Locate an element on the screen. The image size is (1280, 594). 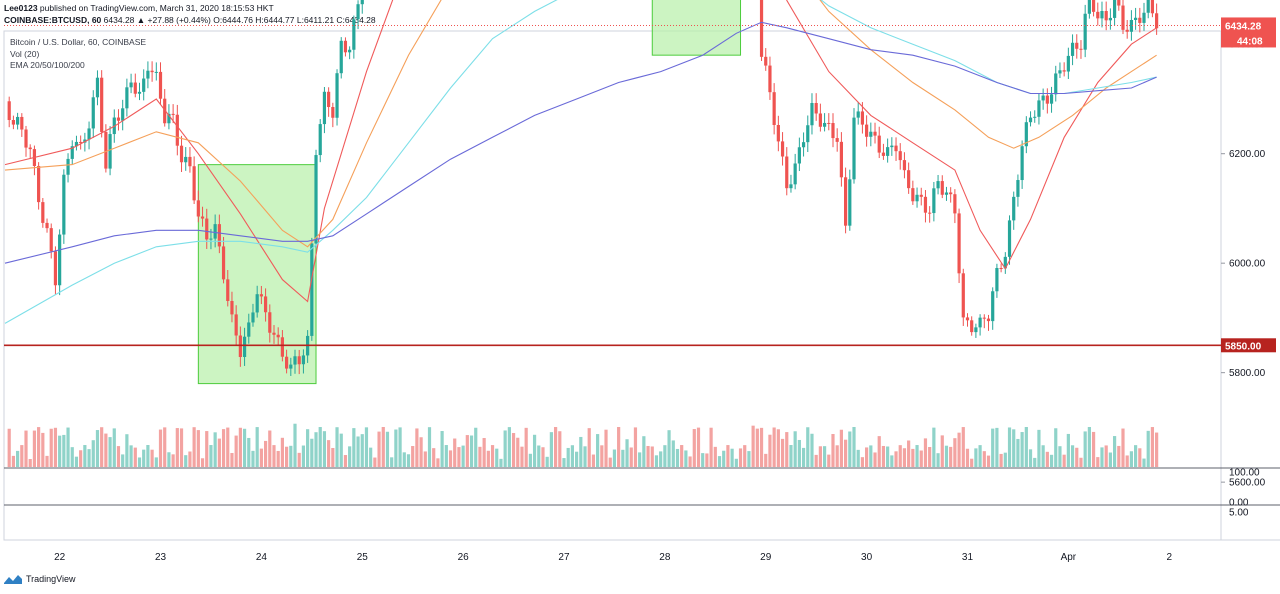
legend-volume: Vol (20) is located at coordinates (25, 53).